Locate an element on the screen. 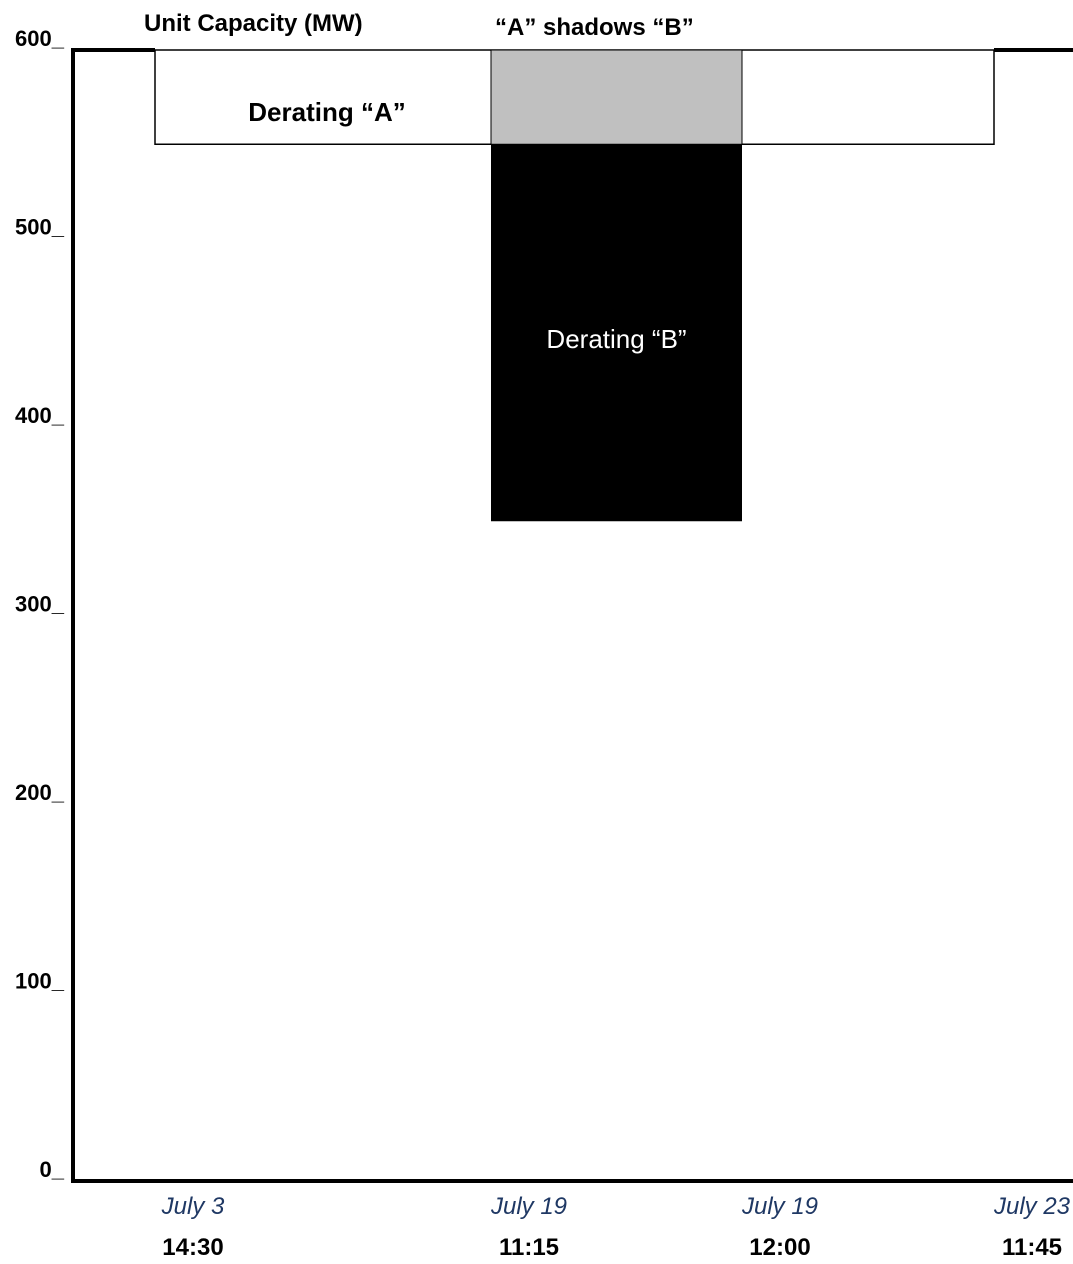 Image resolution: width=1073 pixels, height=1264 pixels. derating-b-label: Derating “B” is located at coordinates (616, 339).